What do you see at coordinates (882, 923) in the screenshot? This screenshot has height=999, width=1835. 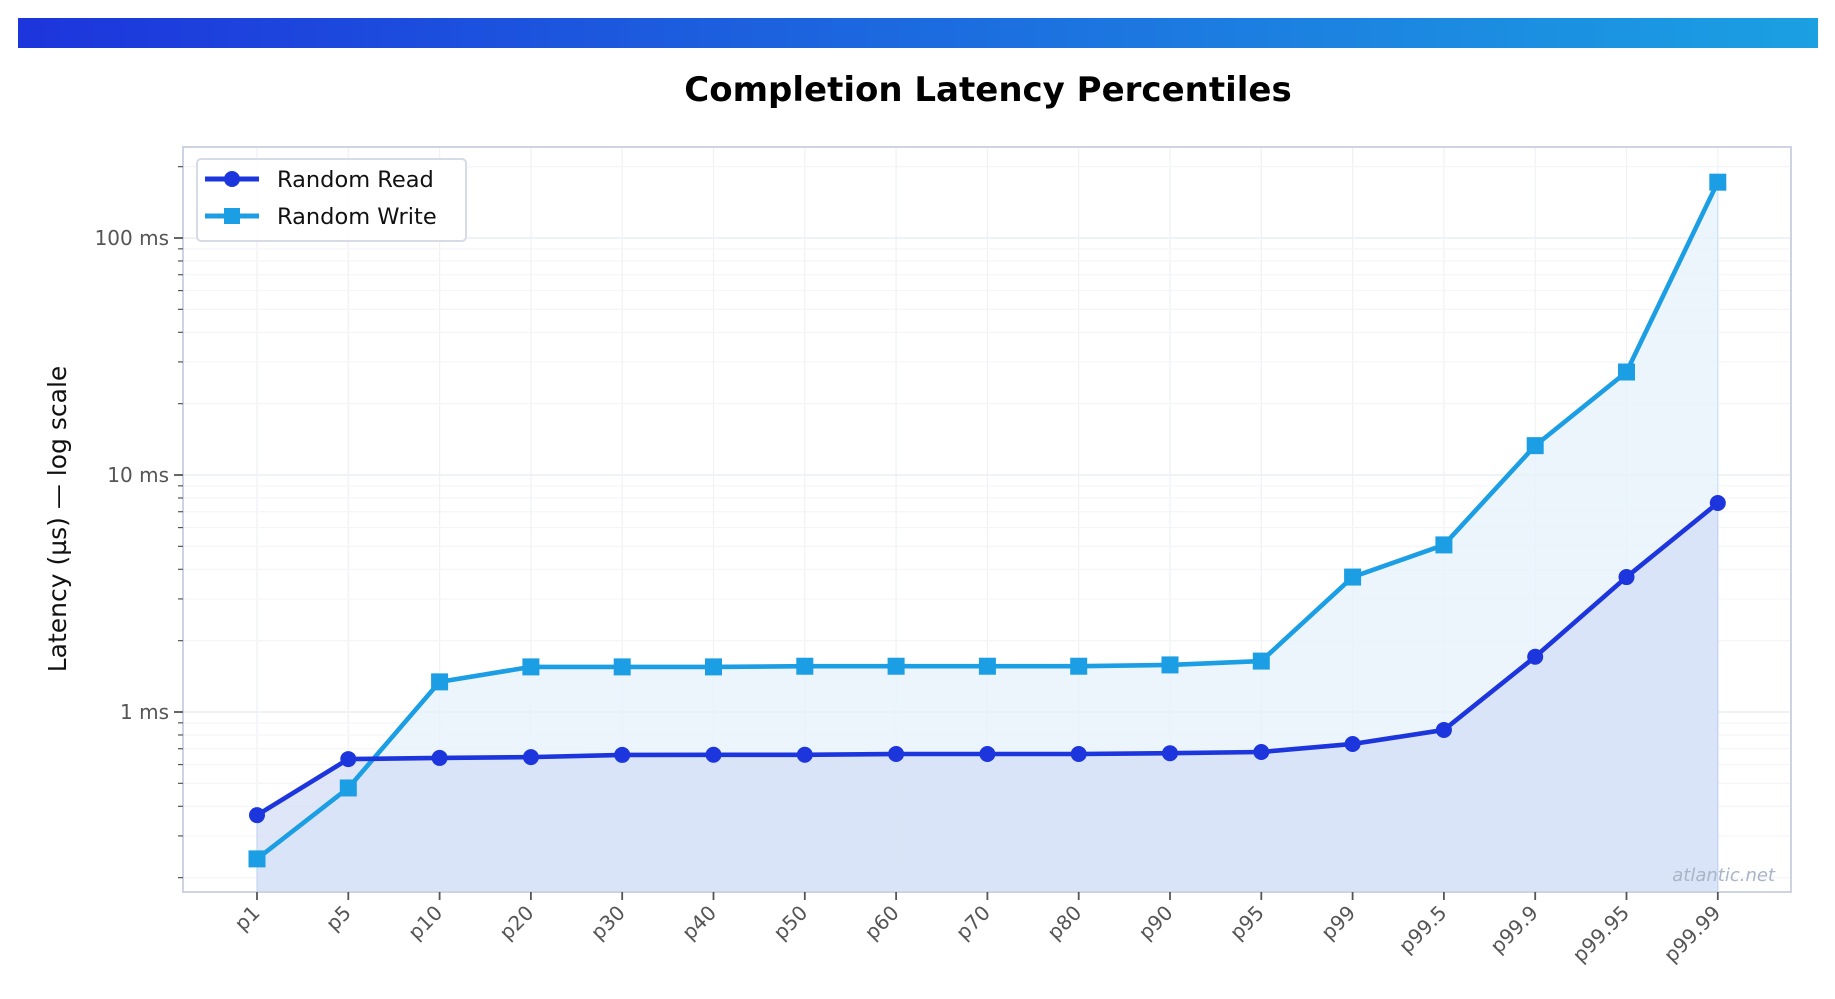 I see `x-tick-label: p60` at bounding box center [882, 923].